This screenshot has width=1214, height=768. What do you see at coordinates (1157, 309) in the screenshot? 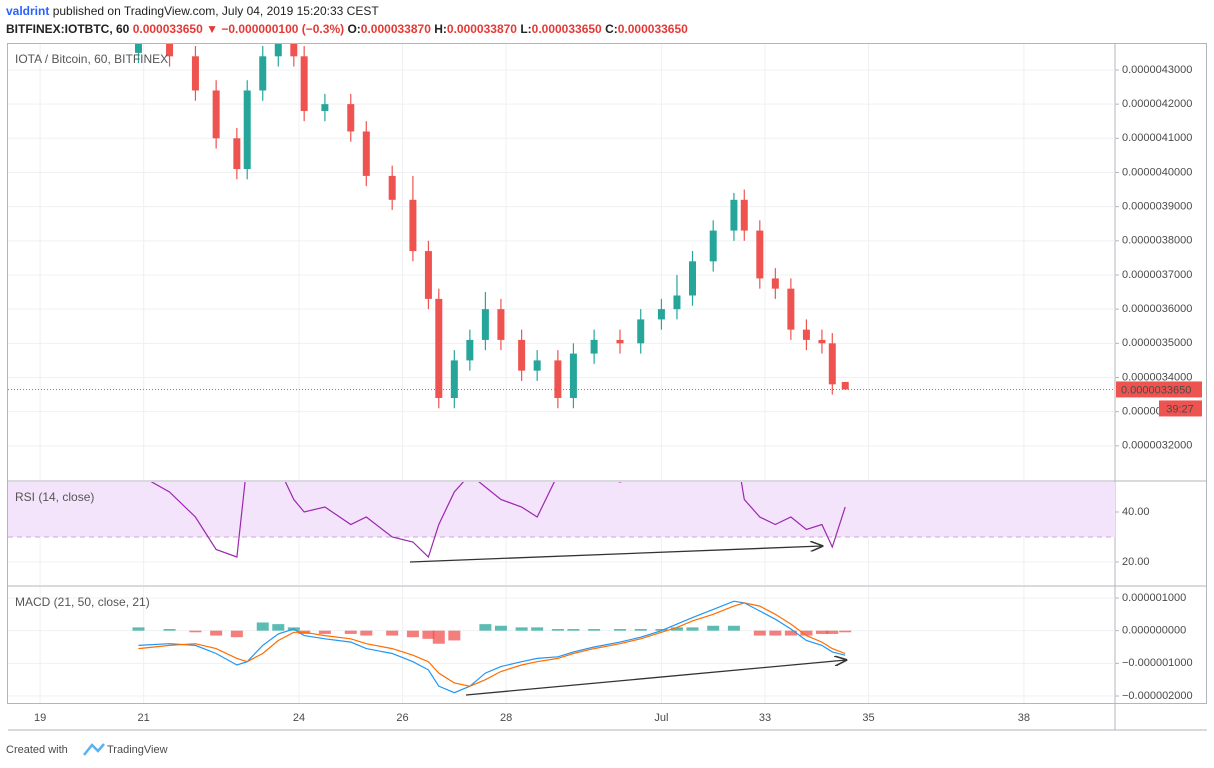
I see `y-tick-label: 0.0000036000` at bounding box center [1157, 309].